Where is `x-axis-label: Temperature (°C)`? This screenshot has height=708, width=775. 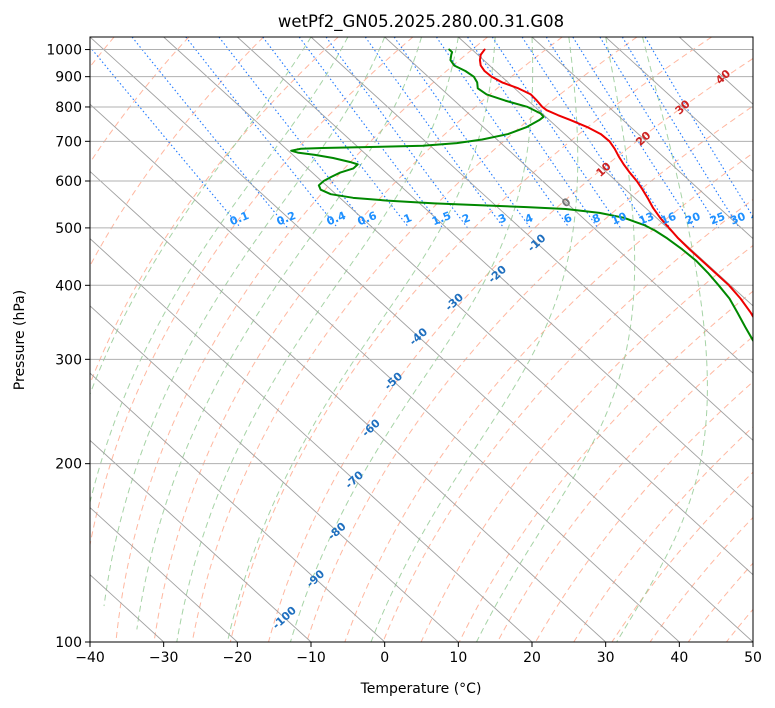 x-axis-label: Temperature (°C) is located at coordinates (421, 689).